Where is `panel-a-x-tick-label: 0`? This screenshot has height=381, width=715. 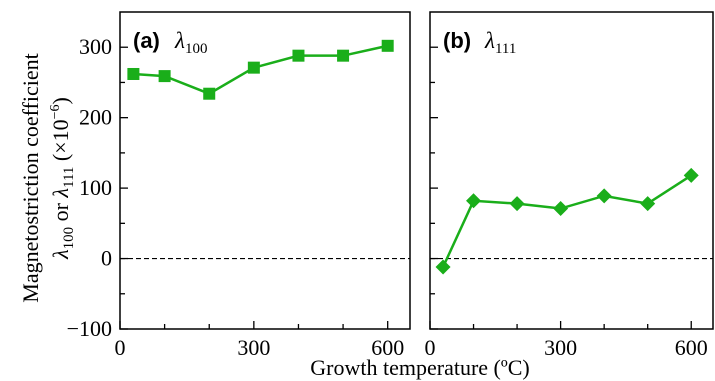
panel-a-x-tick-label: 0 is located at coordinates (120, 347).